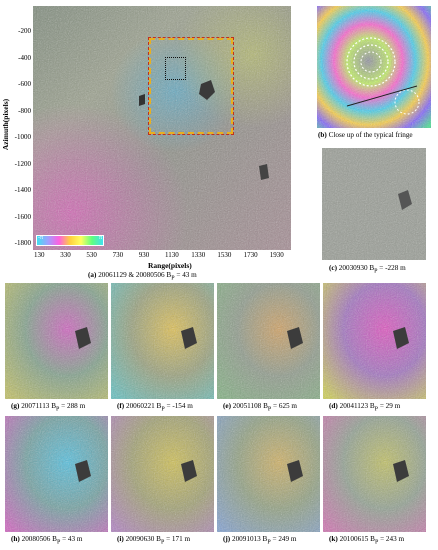  What do you see at coordinates (24, 84) in the screenshot?
I see `y-tick-label: -600` at bounding box center [24, 84].